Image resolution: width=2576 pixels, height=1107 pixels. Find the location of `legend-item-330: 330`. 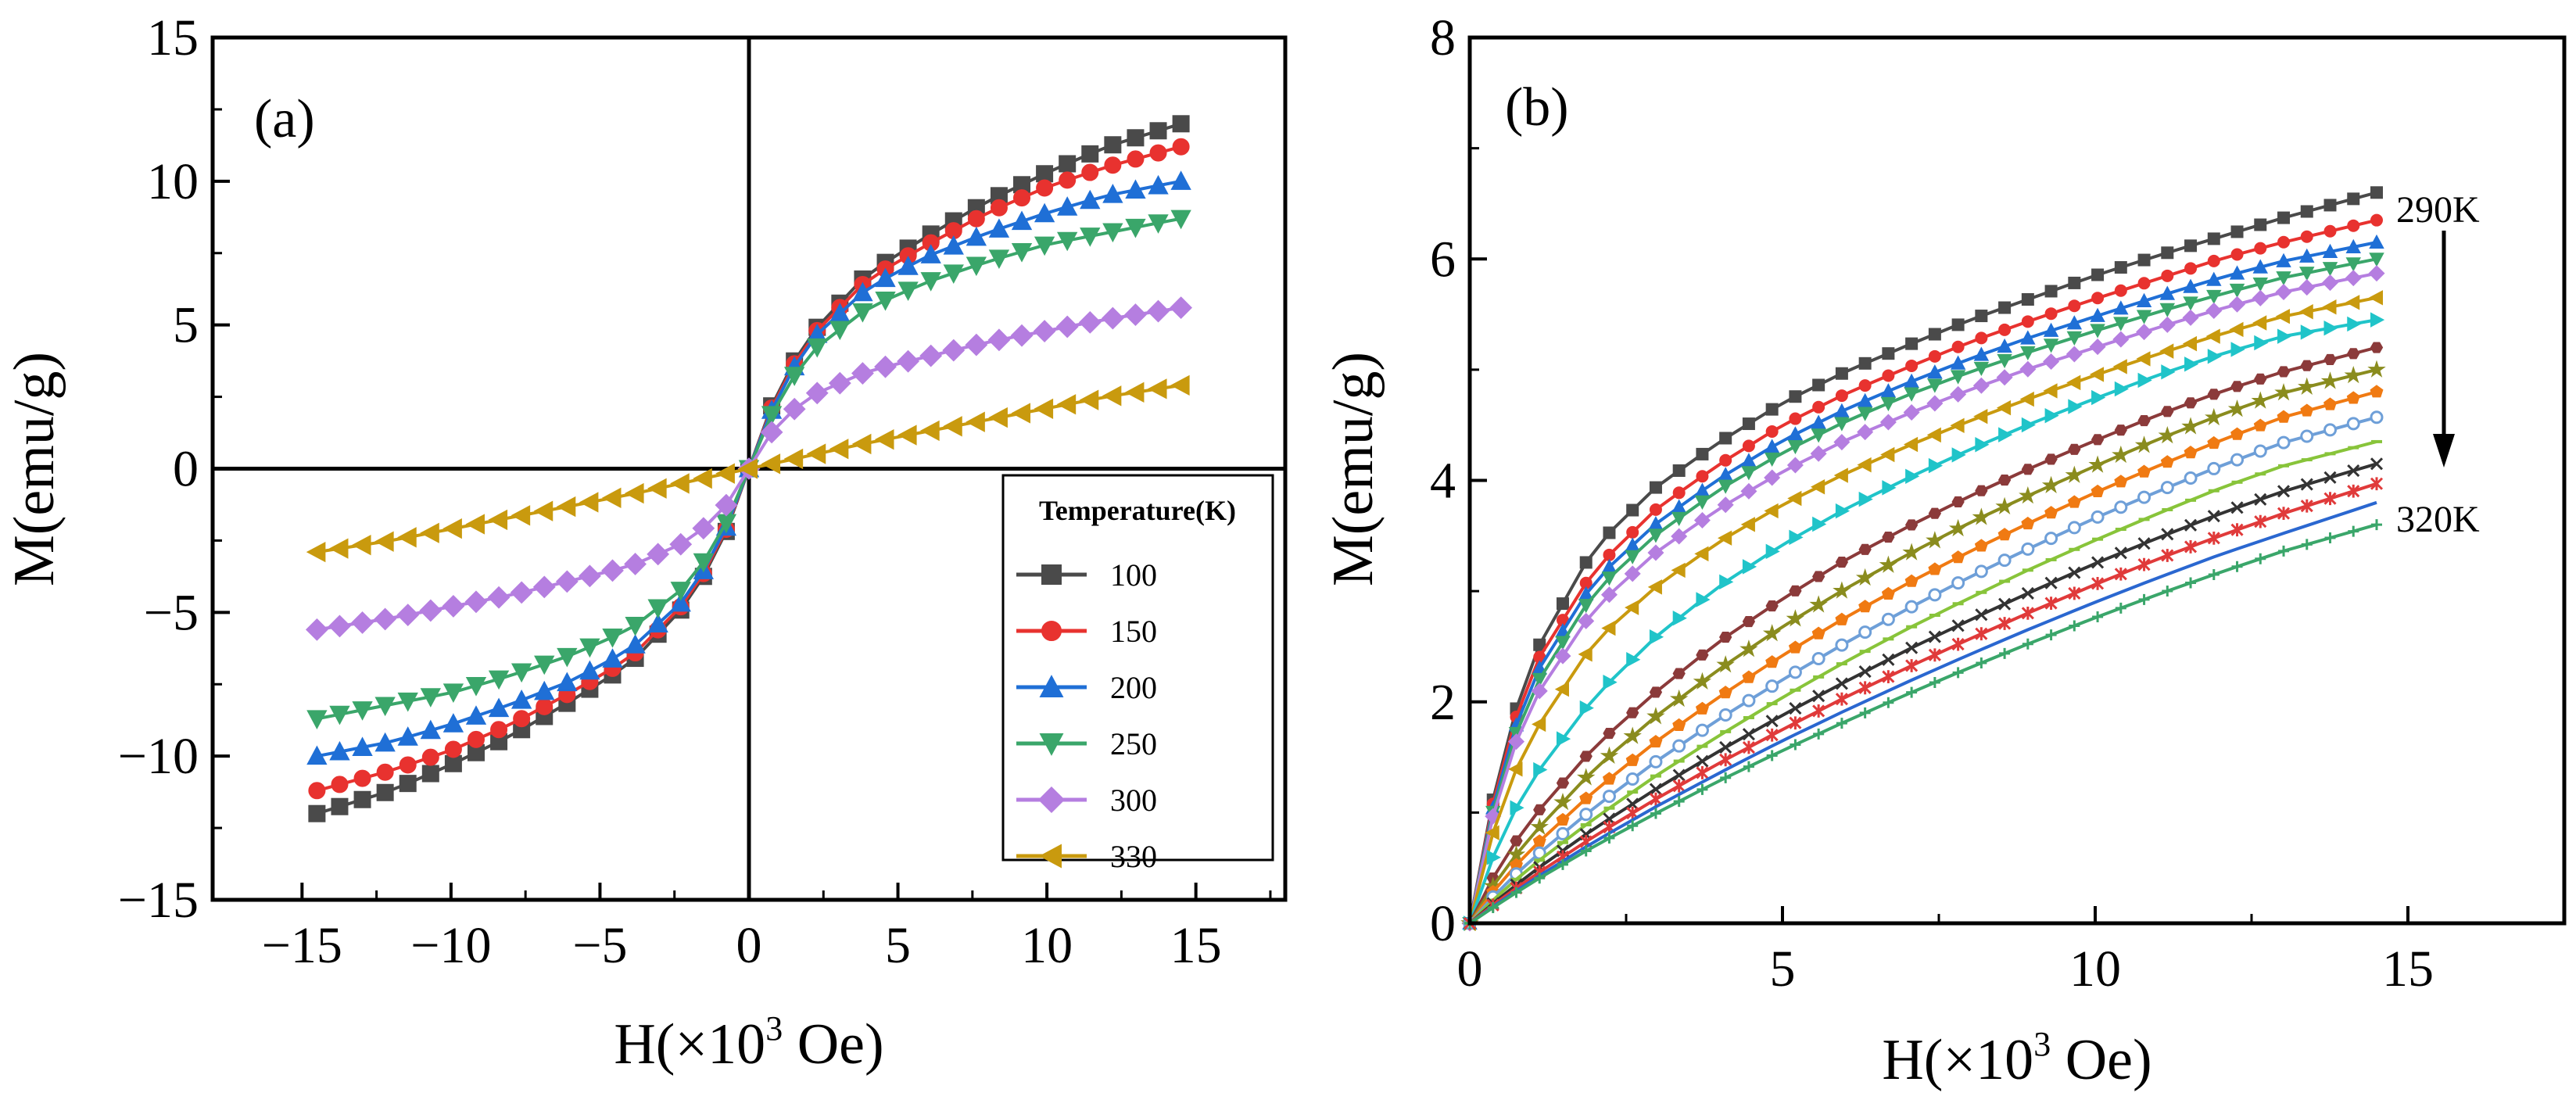

legend-item-330: 330 is located at coordinates (1086, 857).